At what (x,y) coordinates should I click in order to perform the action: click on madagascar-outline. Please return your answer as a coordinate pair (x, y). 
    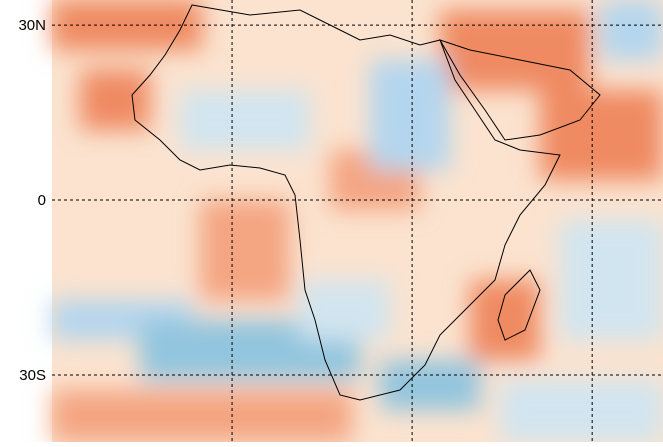
    Looking at the image, I should click on (519, 305).